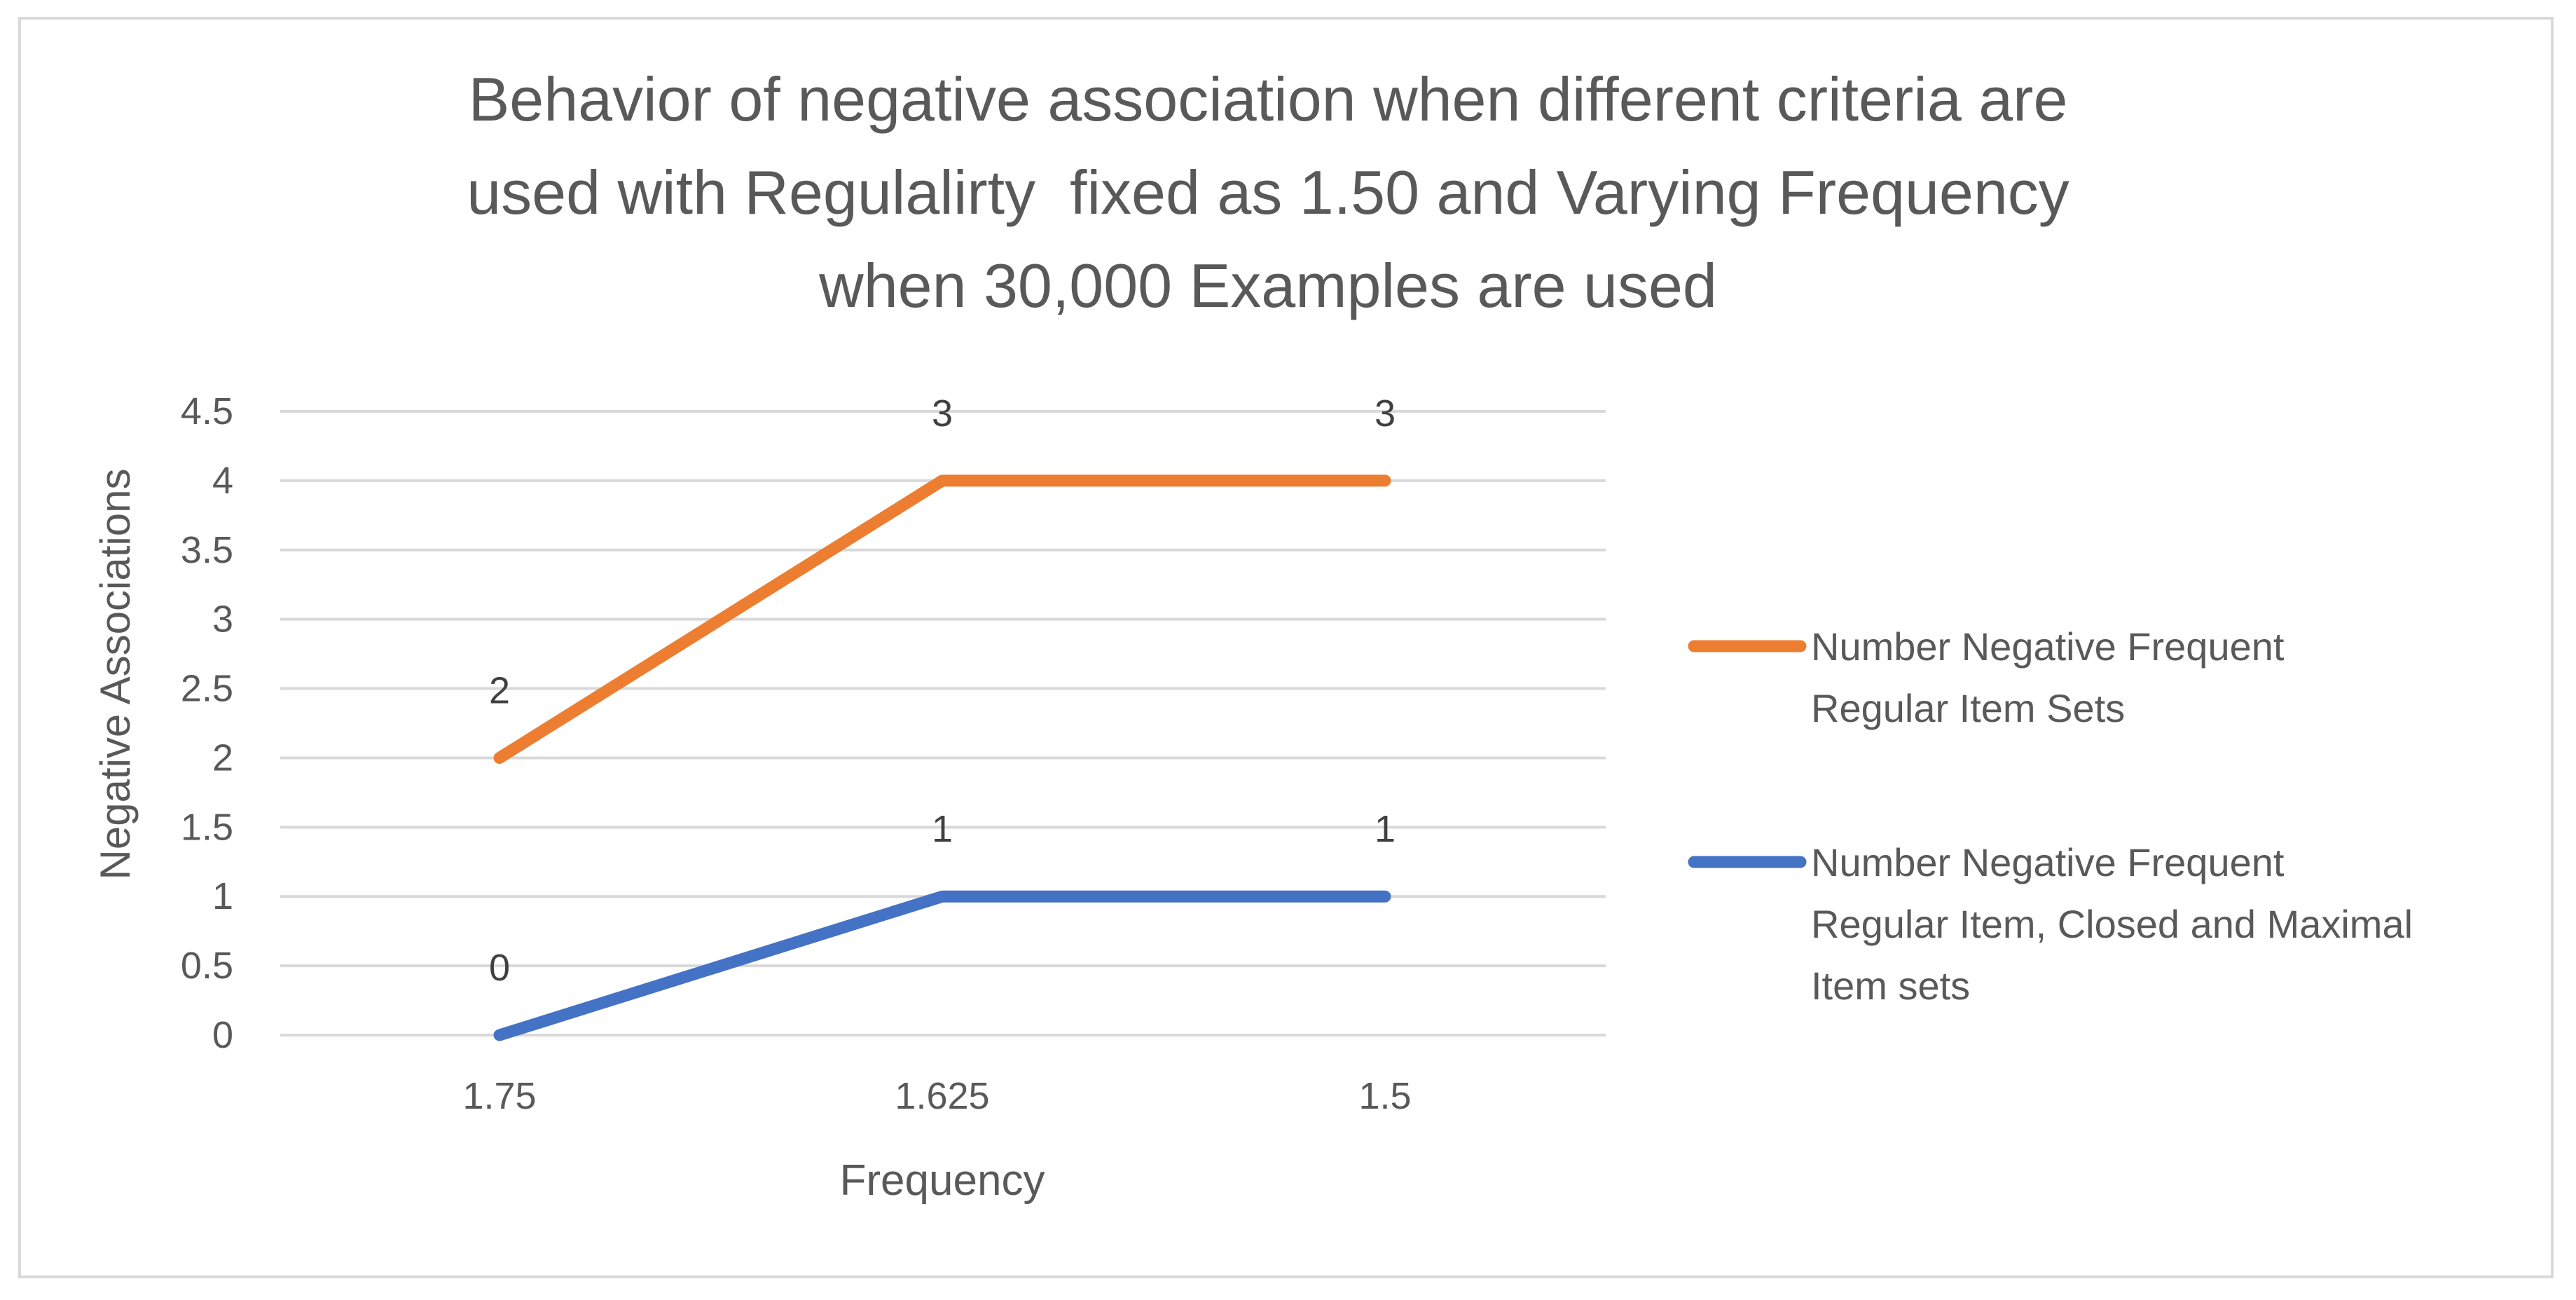 The height and width of the screenshot is (1300, 2576). I want to click on chart-title-line: when 30,000 Examples are used, so click(1267, 285).